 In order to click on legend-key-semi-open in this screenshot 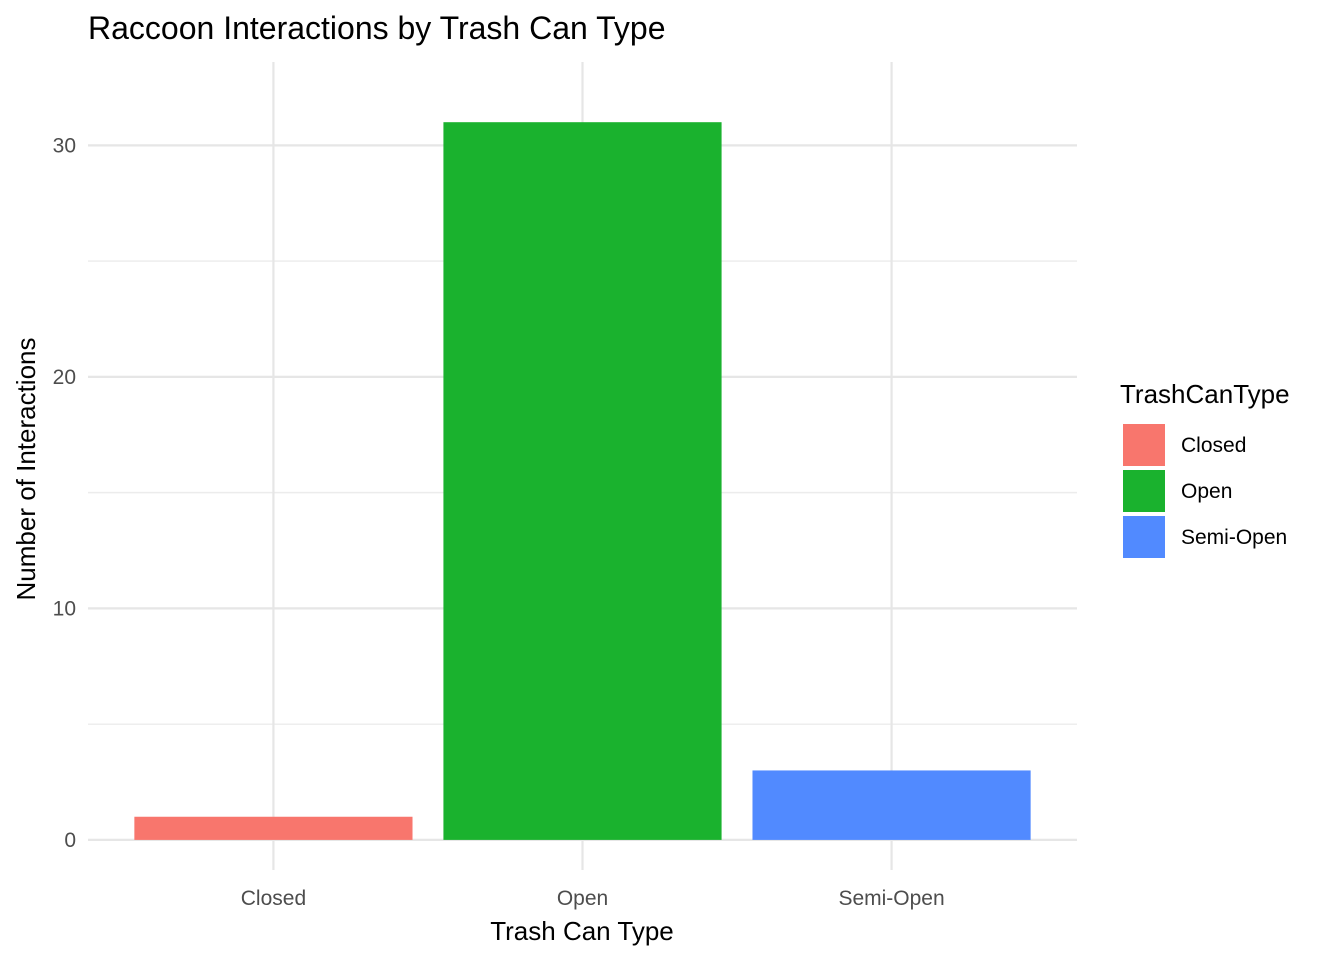, I will do `click(1144, 537)`.